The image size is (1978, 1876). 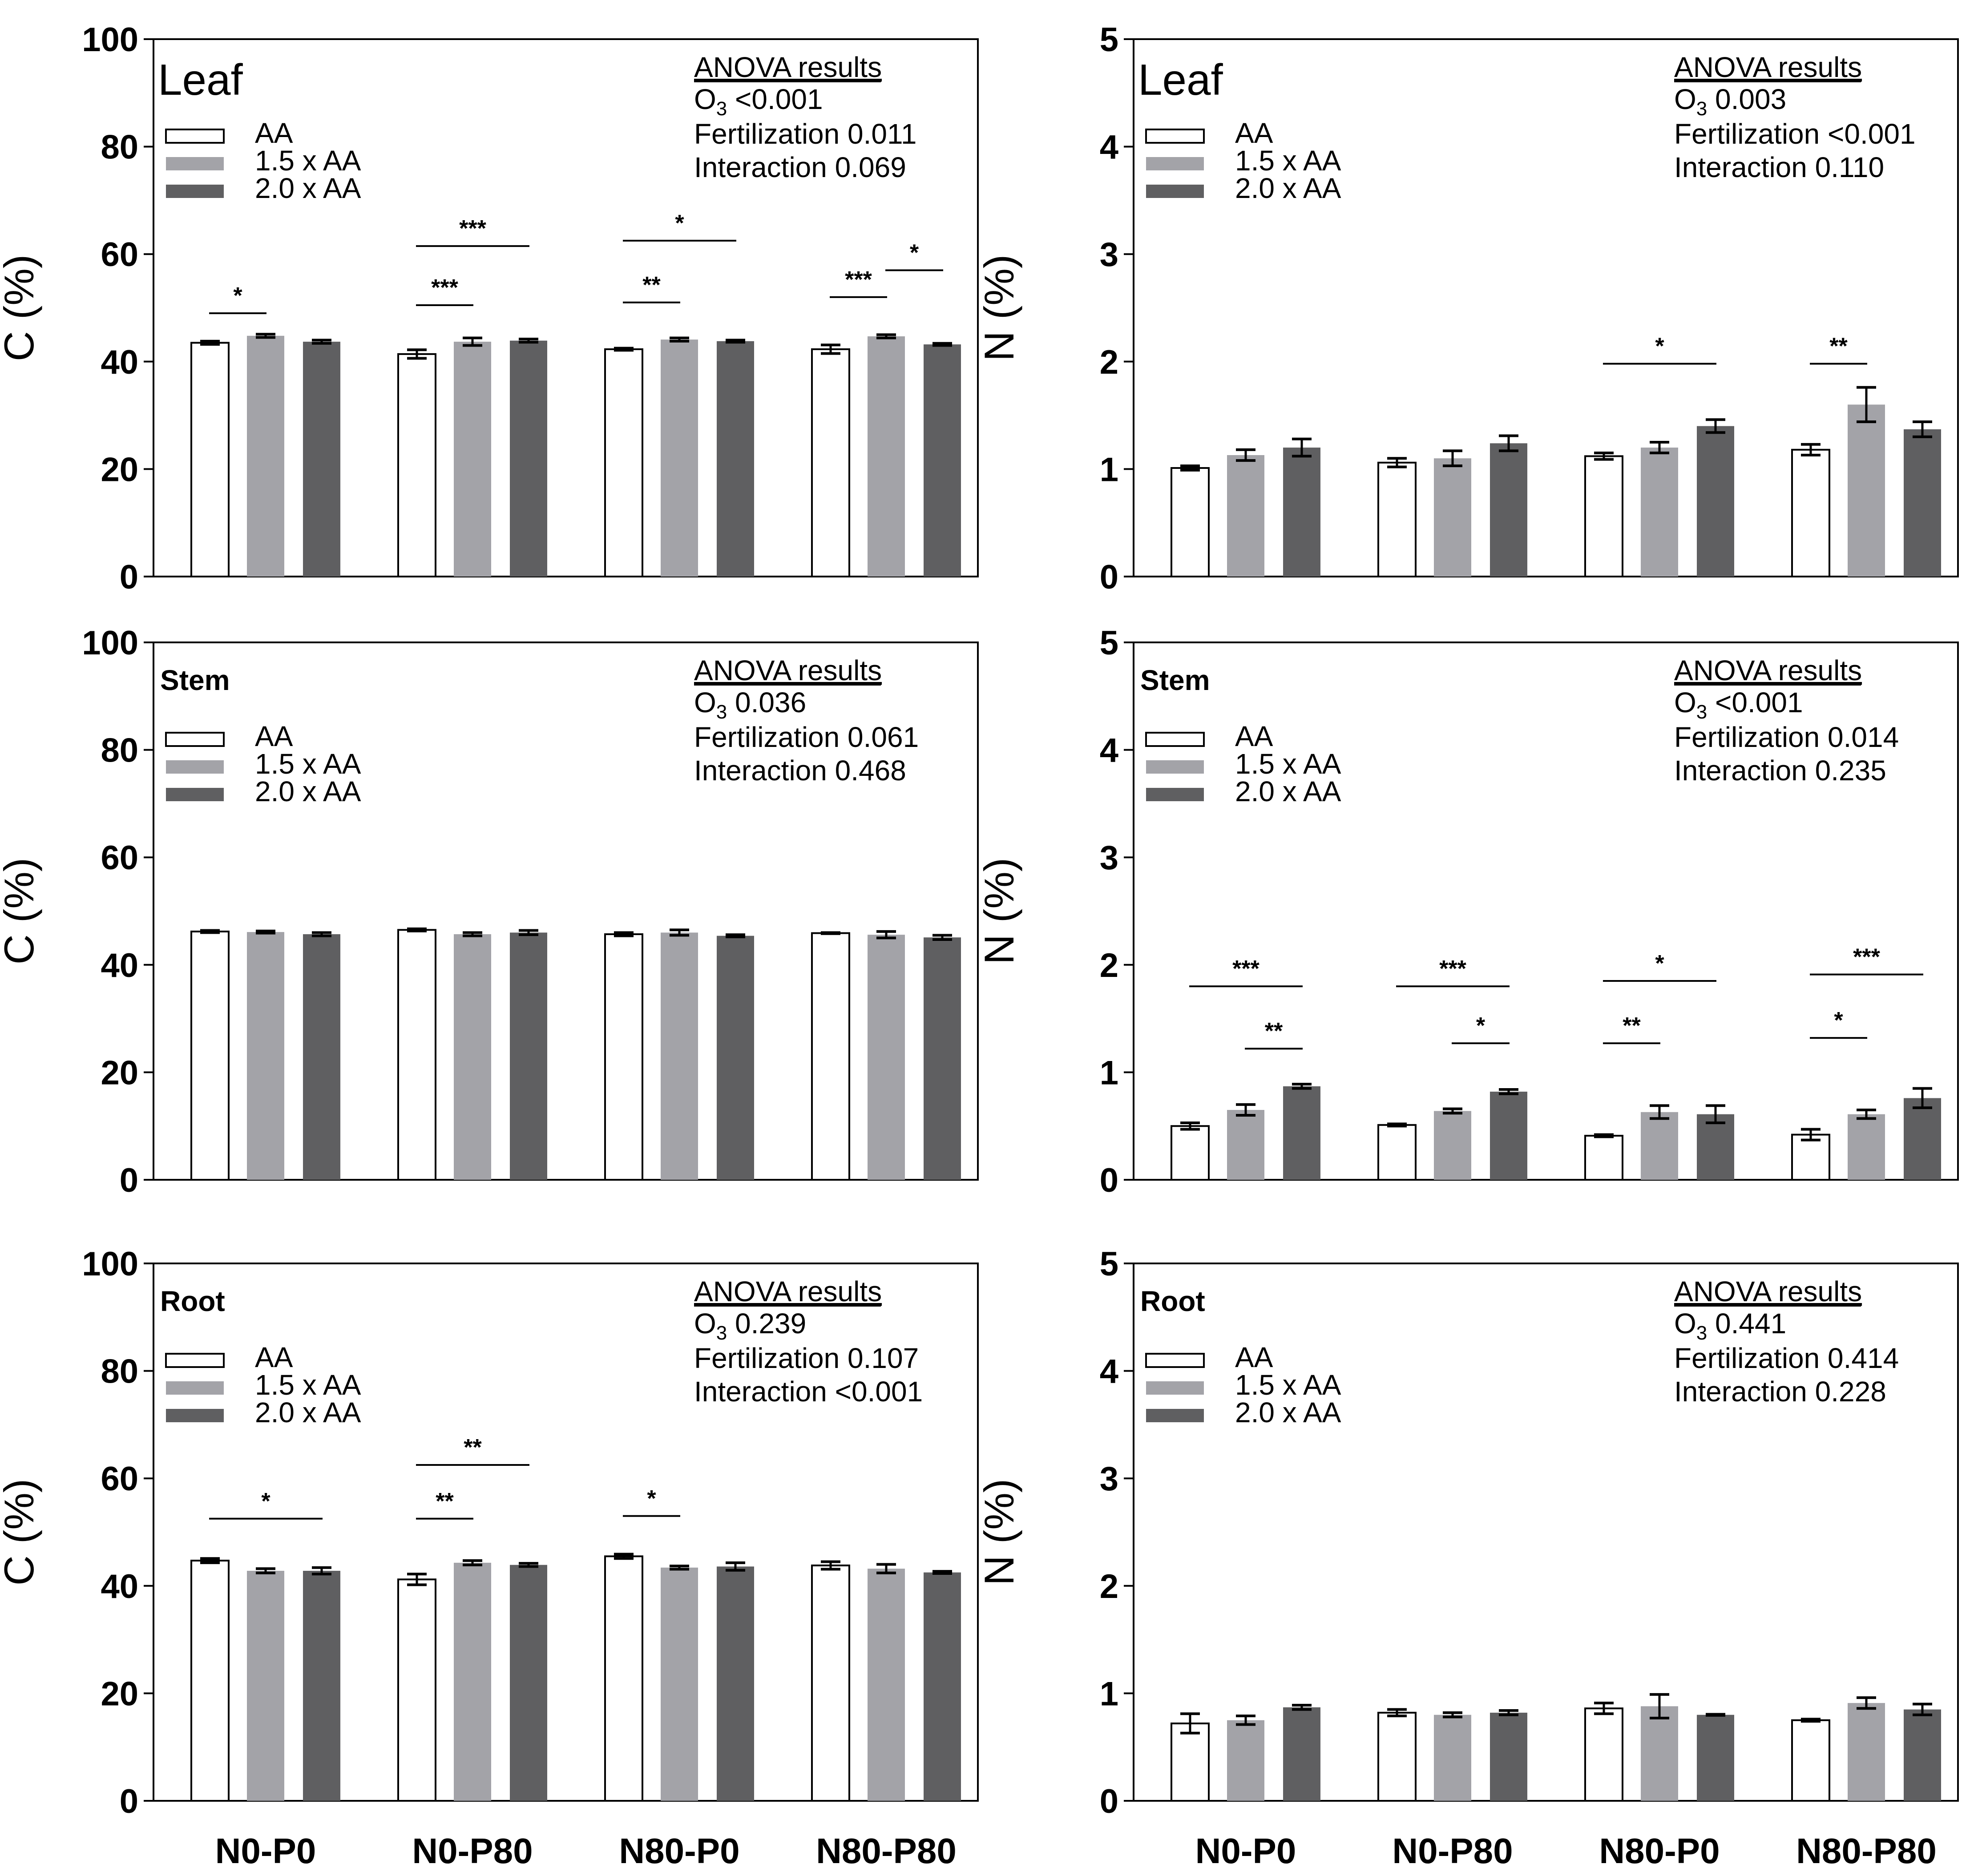 What do you see at coordinates (808, 1392) in the screenshot?
I see `anova-interaction: Interaction <0.001` at bounding box center [808, 1392].